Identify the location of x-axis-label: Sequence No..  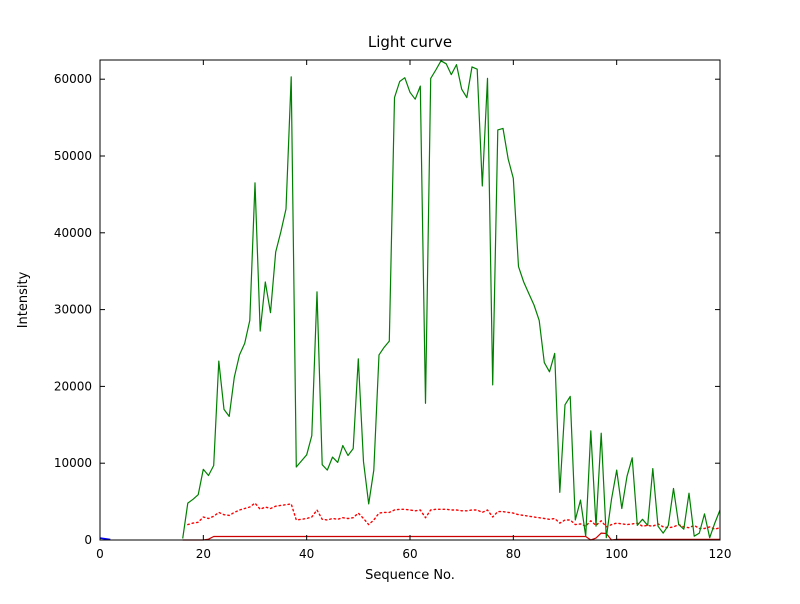
(410, 575).